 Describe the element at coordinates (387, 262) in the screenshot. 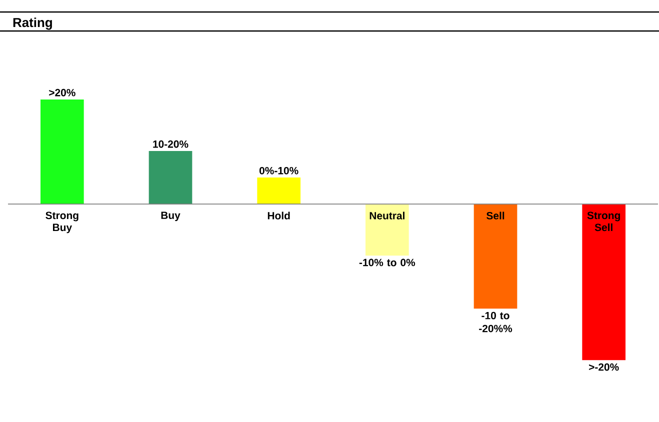

I see `annotation: -10% to 0%` at that location.